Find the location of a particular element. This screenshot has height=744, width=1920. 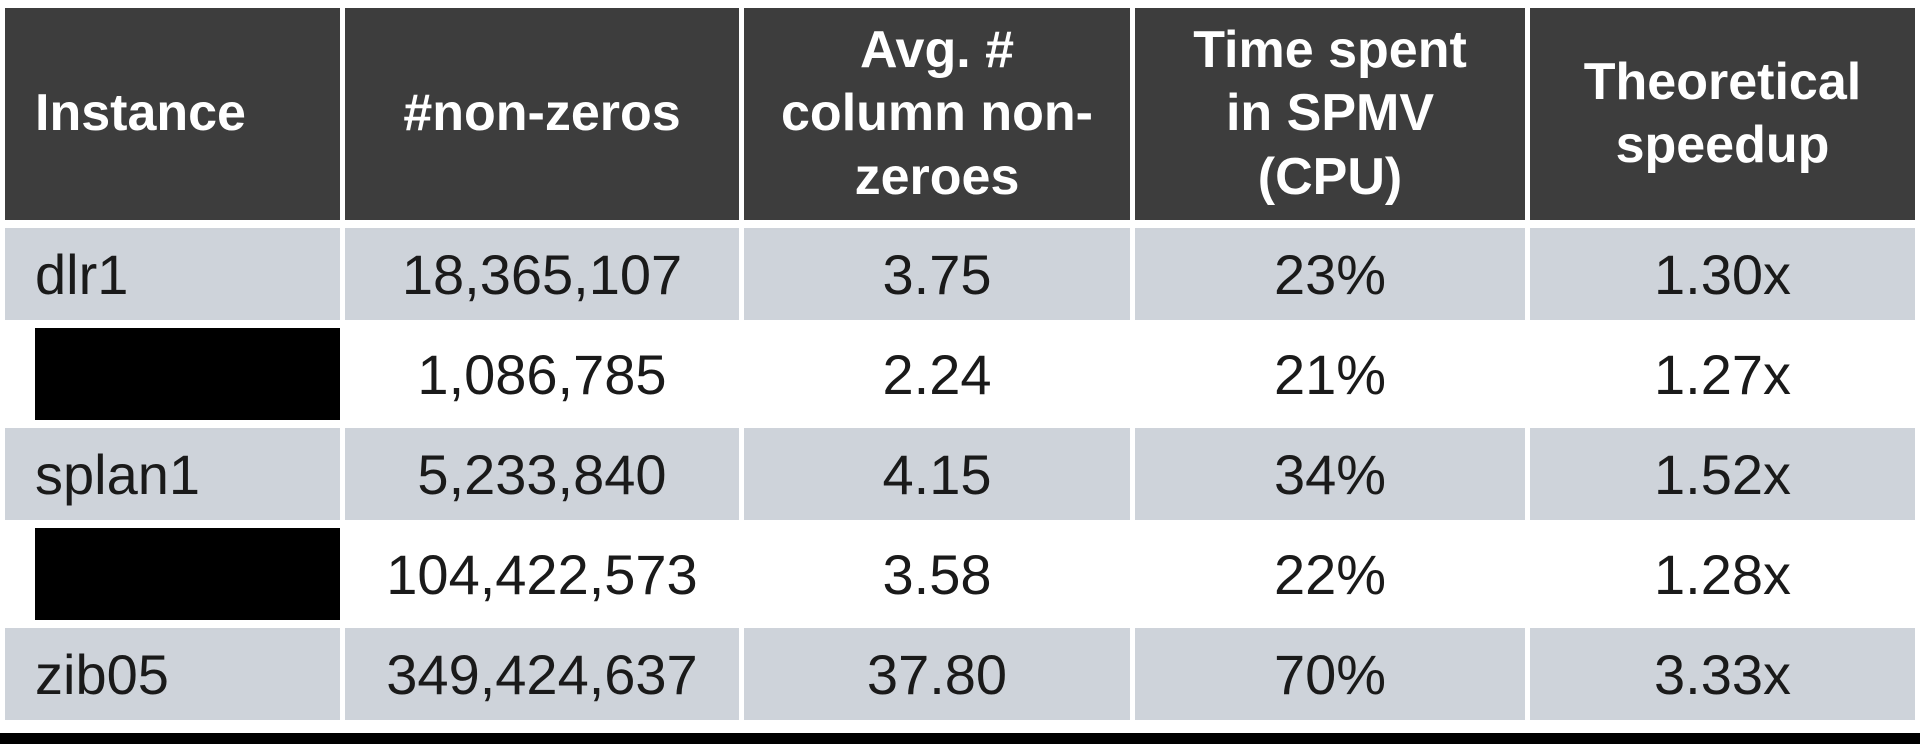

cell-non-zeros: 104,422,573 is located at coordinates (542, 574).